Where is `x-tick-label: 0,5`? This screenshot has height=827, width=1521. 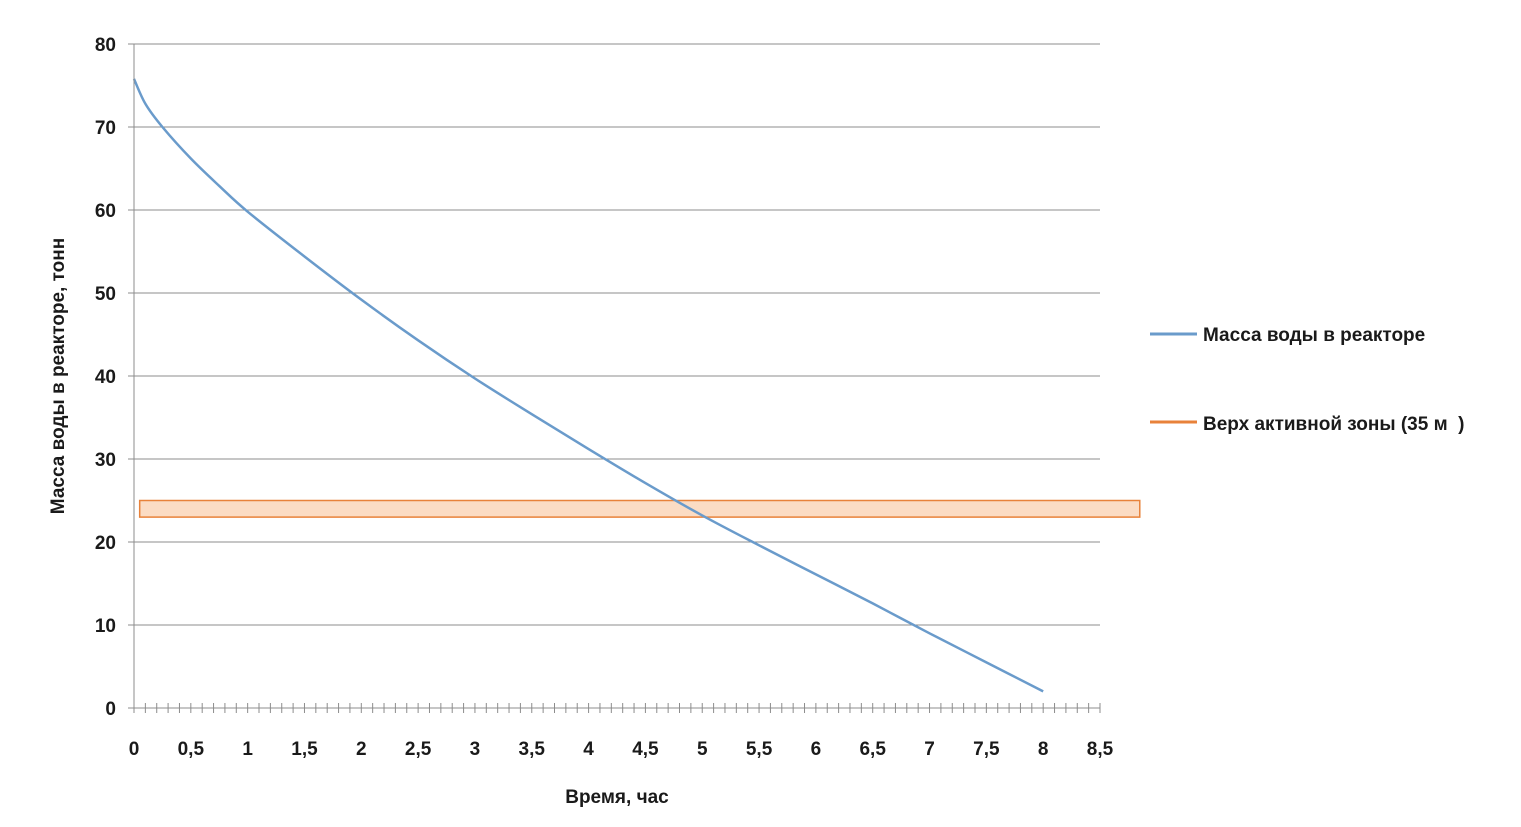 x-tick-label: 0,5 is located at coordinates (191, 749).